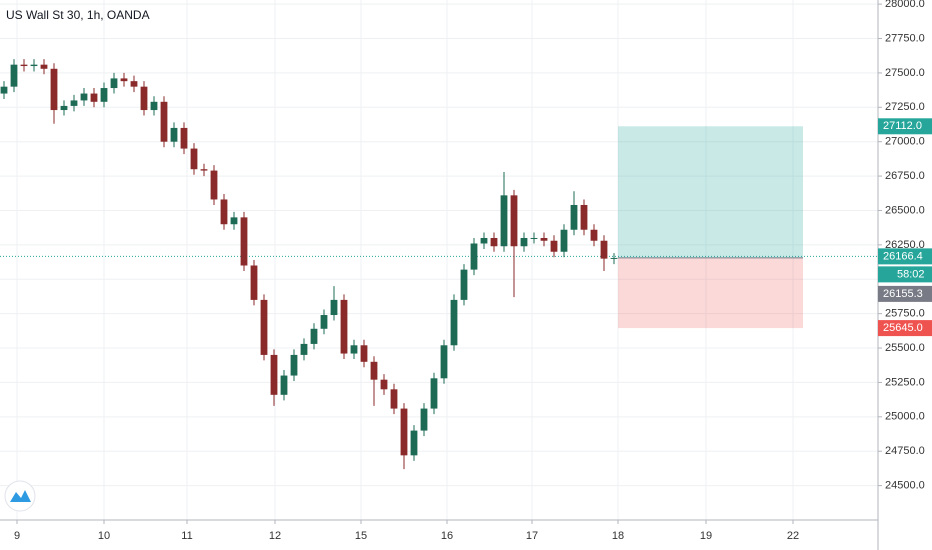 The width and height of the screenshot is (932, 550). I want to click on stop-label: 25645.0, so click(903, 328).